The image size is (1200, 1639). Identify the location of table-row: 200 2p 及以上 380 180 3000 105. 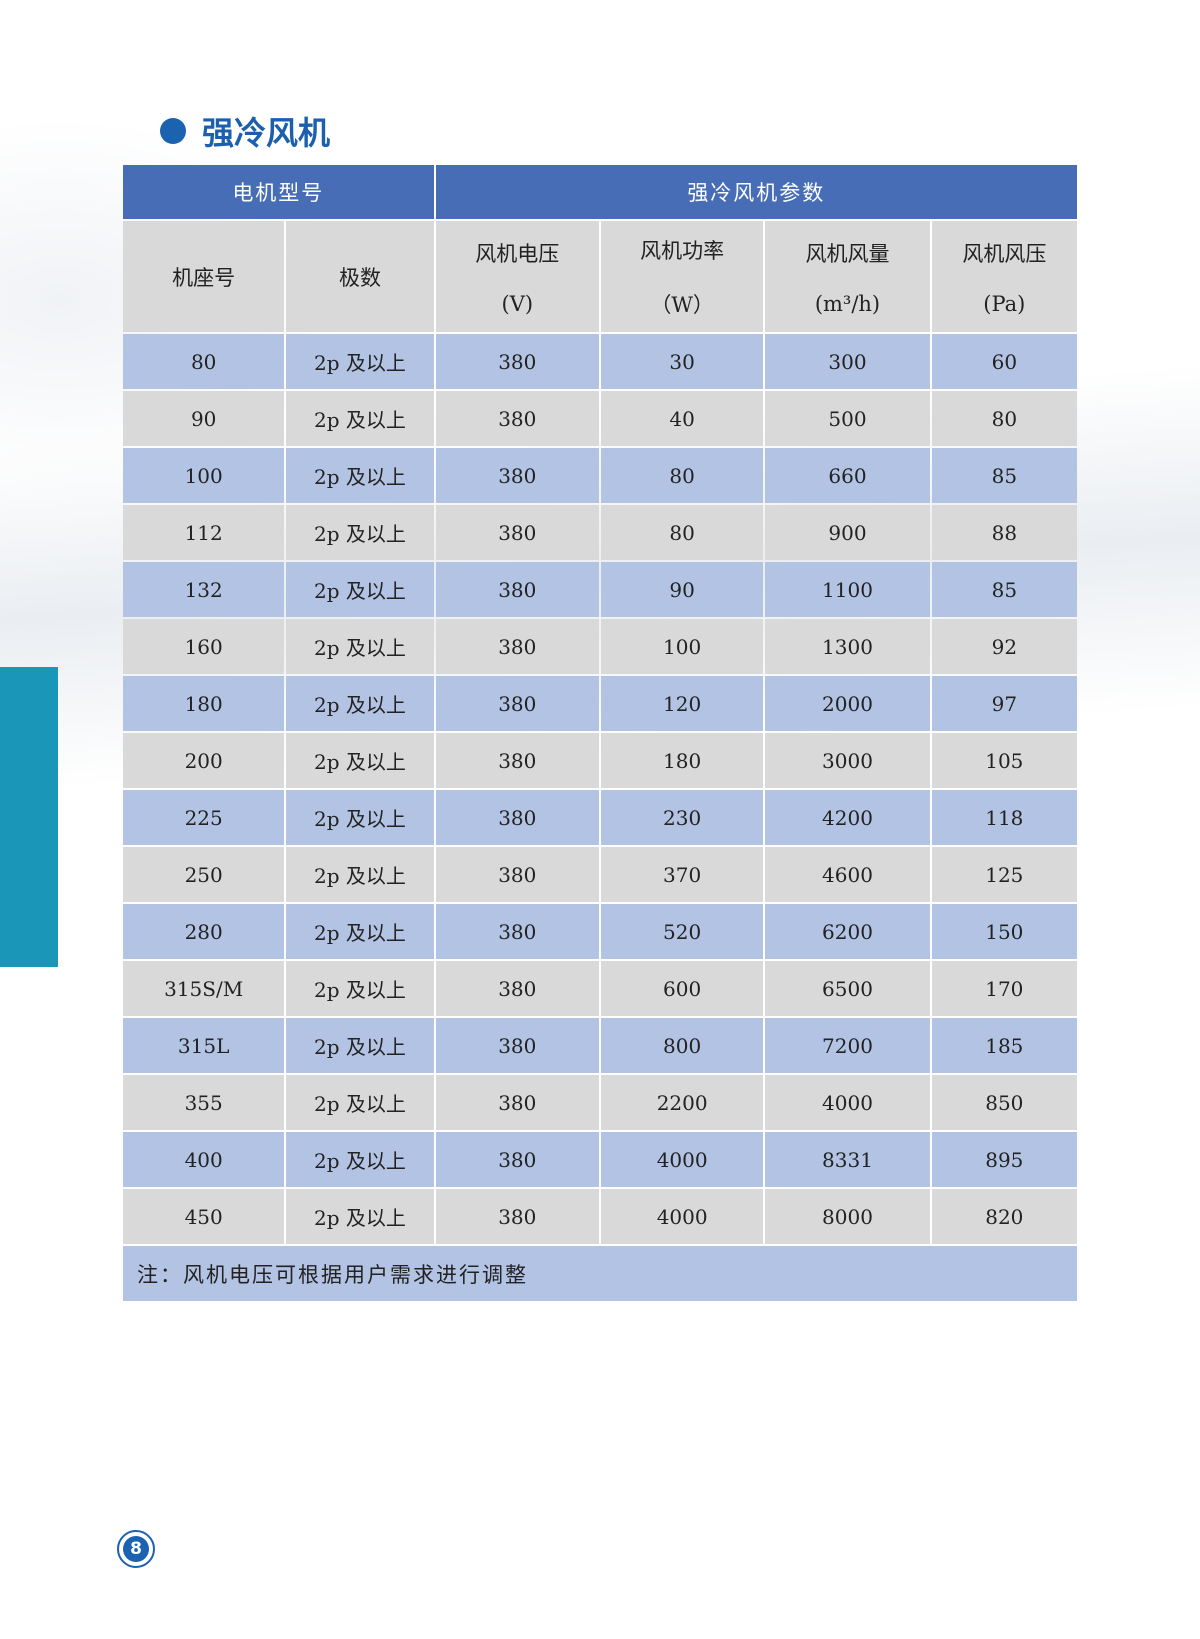
(600, 760).